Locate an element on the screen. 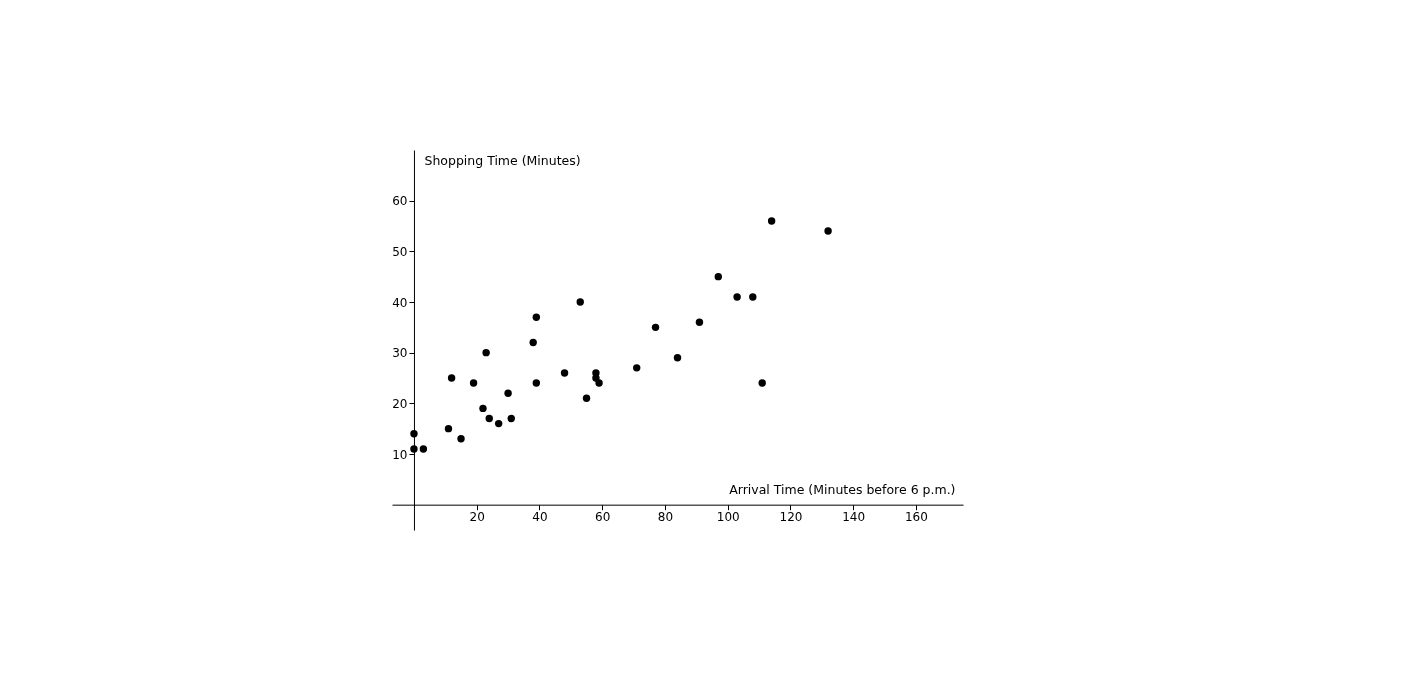 The image size is (1416, 682). y-tick-label: 20 is located at coordinates (400, 403).